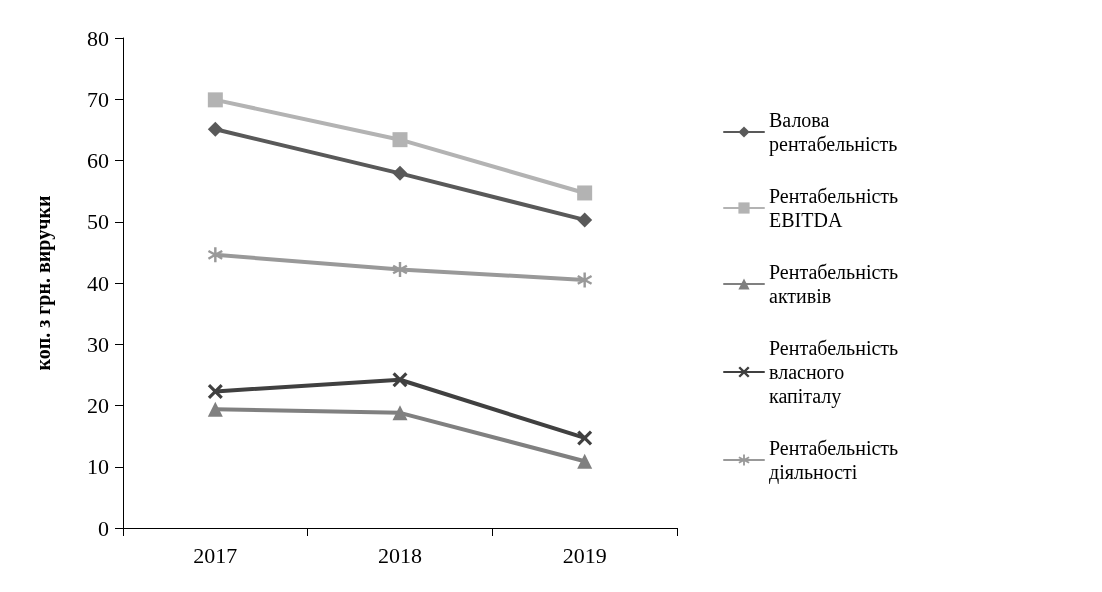  What do you see at coordinates (400, 555) in the screenshot?
I see `x-tick-label: 2018` at bounding box center [400, 555].